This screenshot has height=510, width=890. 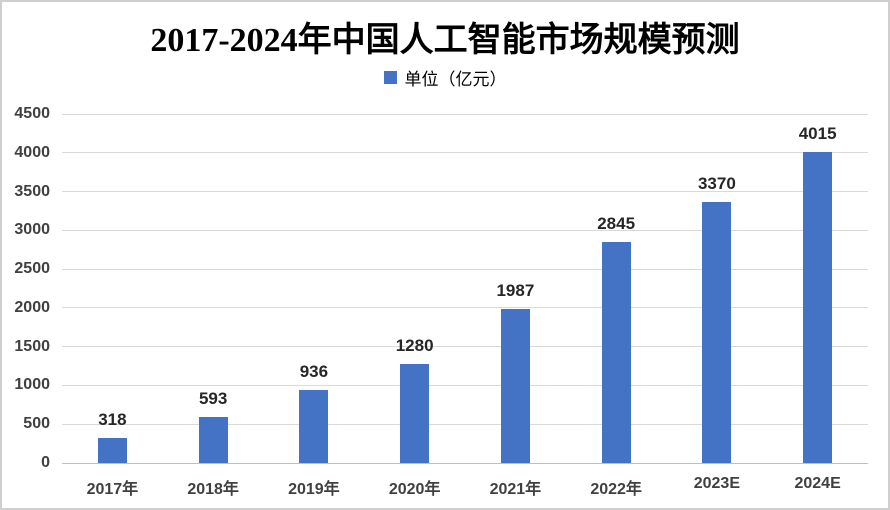 I want to click on bar-value-label: 4015, so click(x=817, y=133).